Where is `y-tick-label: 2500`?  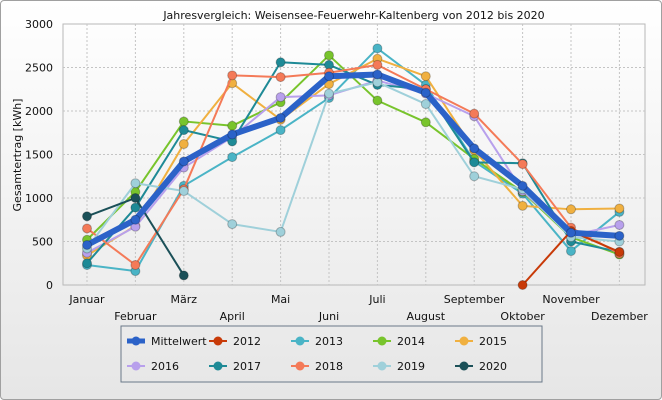 y-tick-label: 2500 is located at coordinates (39, 68).